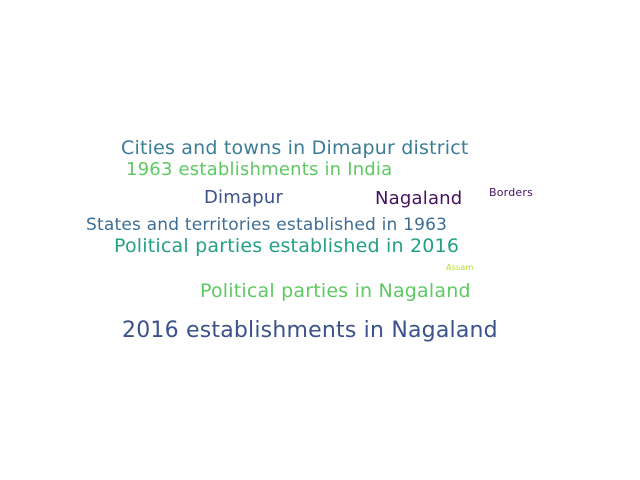 Image resolution: width=640 pixels, height=480 pixels. What do you see at coordinates (511, 192) in the screenshot?
I see `word-borders: Borders` at bounding box center [511, 192].